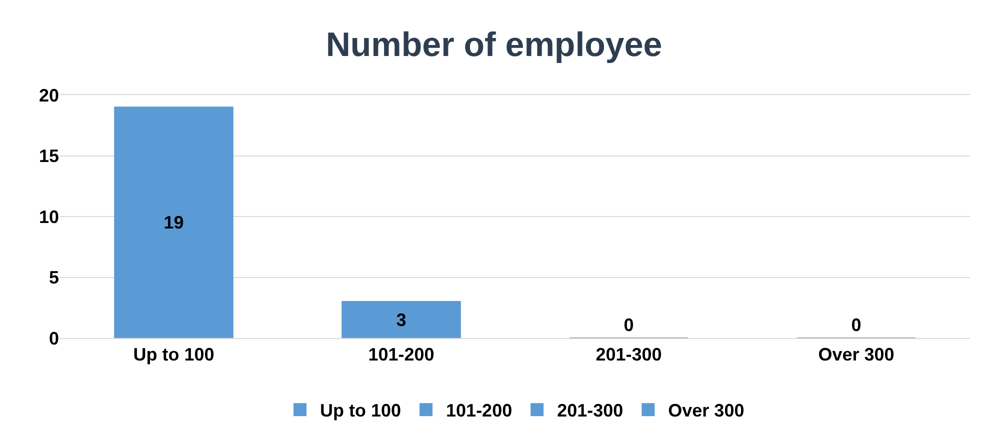 This screenshot has height=443, width=988. Describe the element at coordinates (173, 354) in the screenshot. I see `x-tick-label: Up to 100` at that location.